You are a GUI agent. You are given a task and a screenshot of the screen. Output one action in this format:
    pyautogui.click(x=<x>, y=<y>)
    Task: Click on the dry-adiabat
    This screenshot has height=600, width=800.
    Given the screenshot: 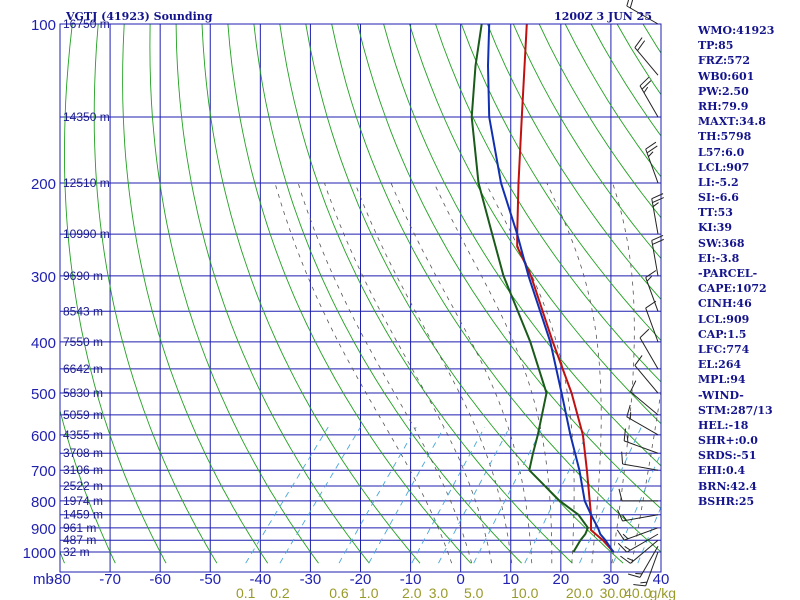 What is the action you would take?
    pyautogui.click(x=560, y=183)
    